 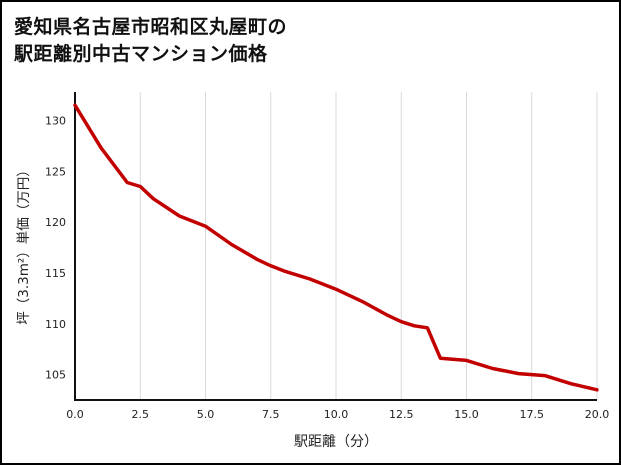 I want to click on x-tick-label: 5.0, so click(x=206, y=414).